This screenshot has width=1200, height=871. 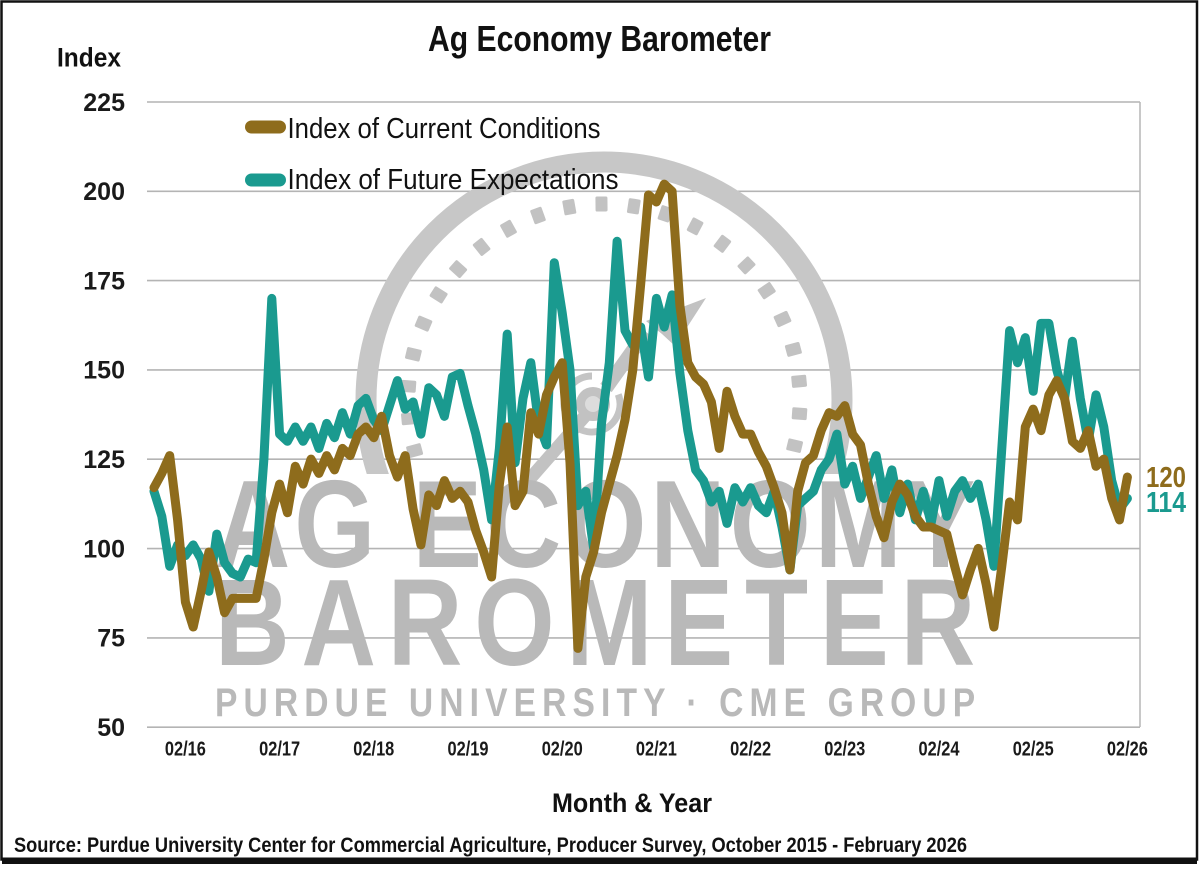 I want to click on svg-text: 50, so click(x=111, y=728).